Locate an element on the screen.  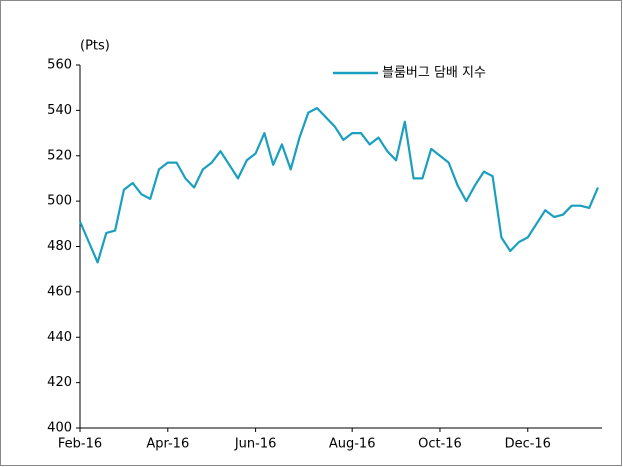
y-tick-label: 540 is located at coordinates (59, 110).